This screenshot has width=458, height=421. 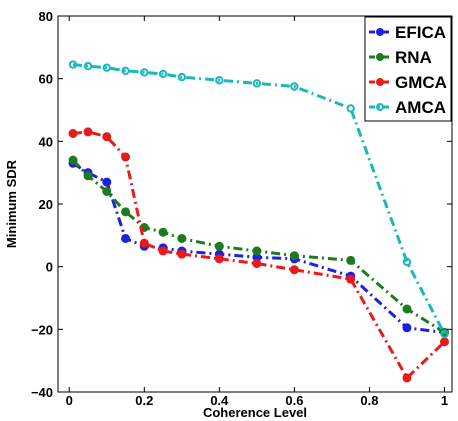 What do you see at coordinates (11, 203) in the screenshot?
I see `y-axis-label: Minimum SDR` at bounding box center [11, 203].